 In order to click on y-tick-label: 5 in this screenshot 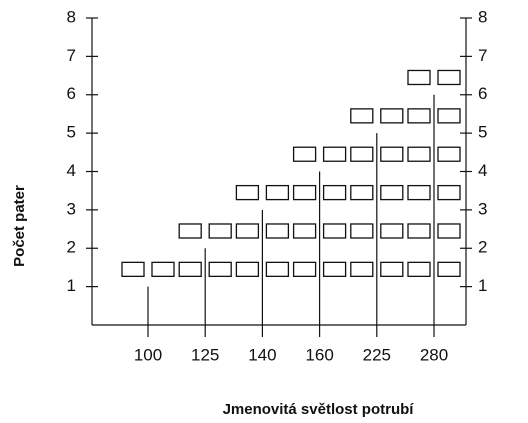, I will do `click(71, 132)`.